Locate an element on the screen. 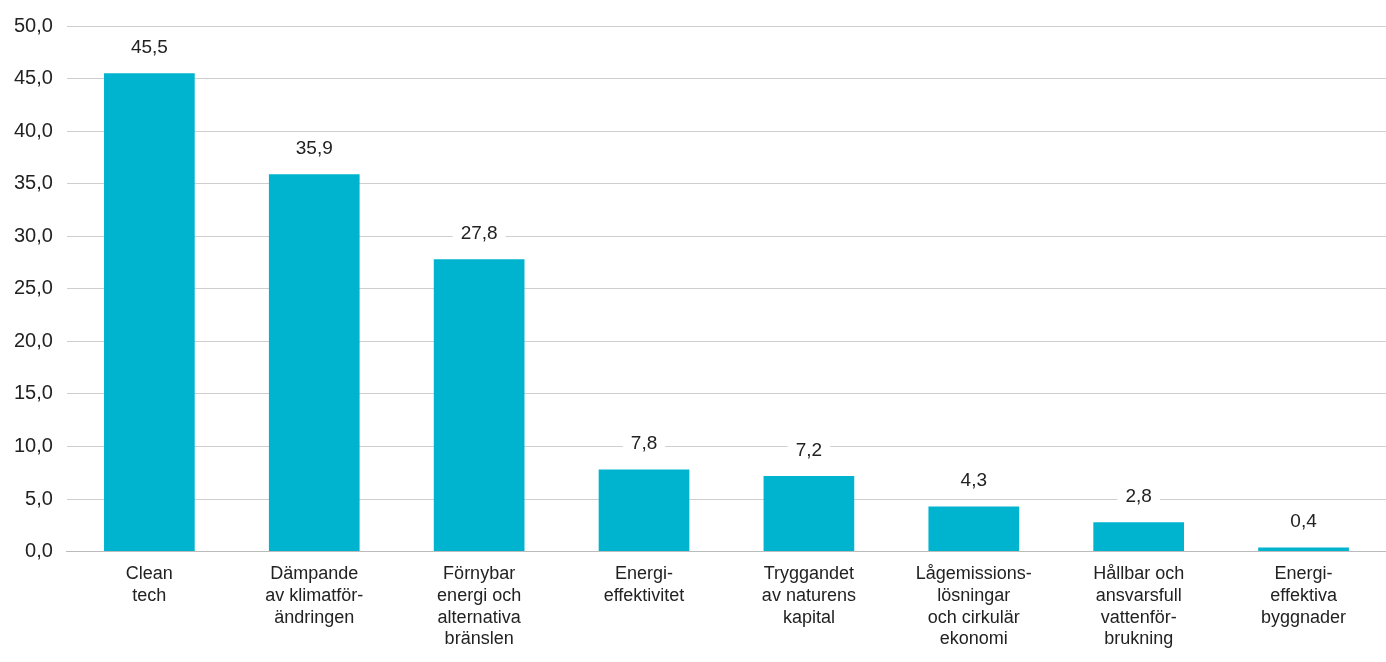  data-label: 2,8 is located at coordinates (1138, 495).